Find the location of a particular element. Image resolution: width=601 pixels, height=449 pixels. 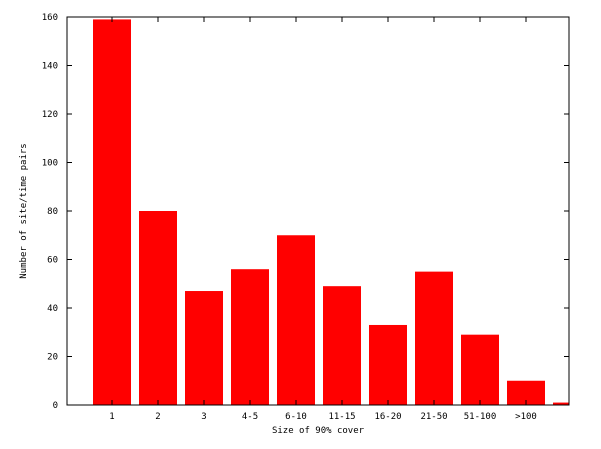

x-tick-label: 2 is located at coordinates (157, 417).